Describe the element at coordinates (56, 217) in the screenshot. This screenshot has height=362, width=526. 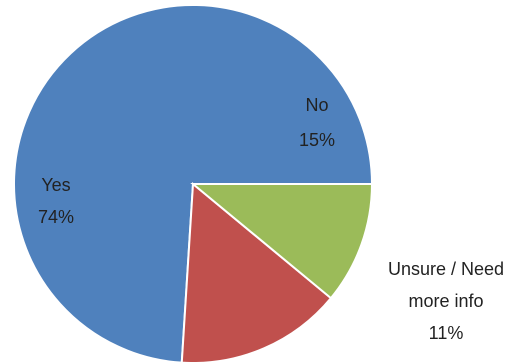
I see `slice-pct-yes: 74%` at that location.